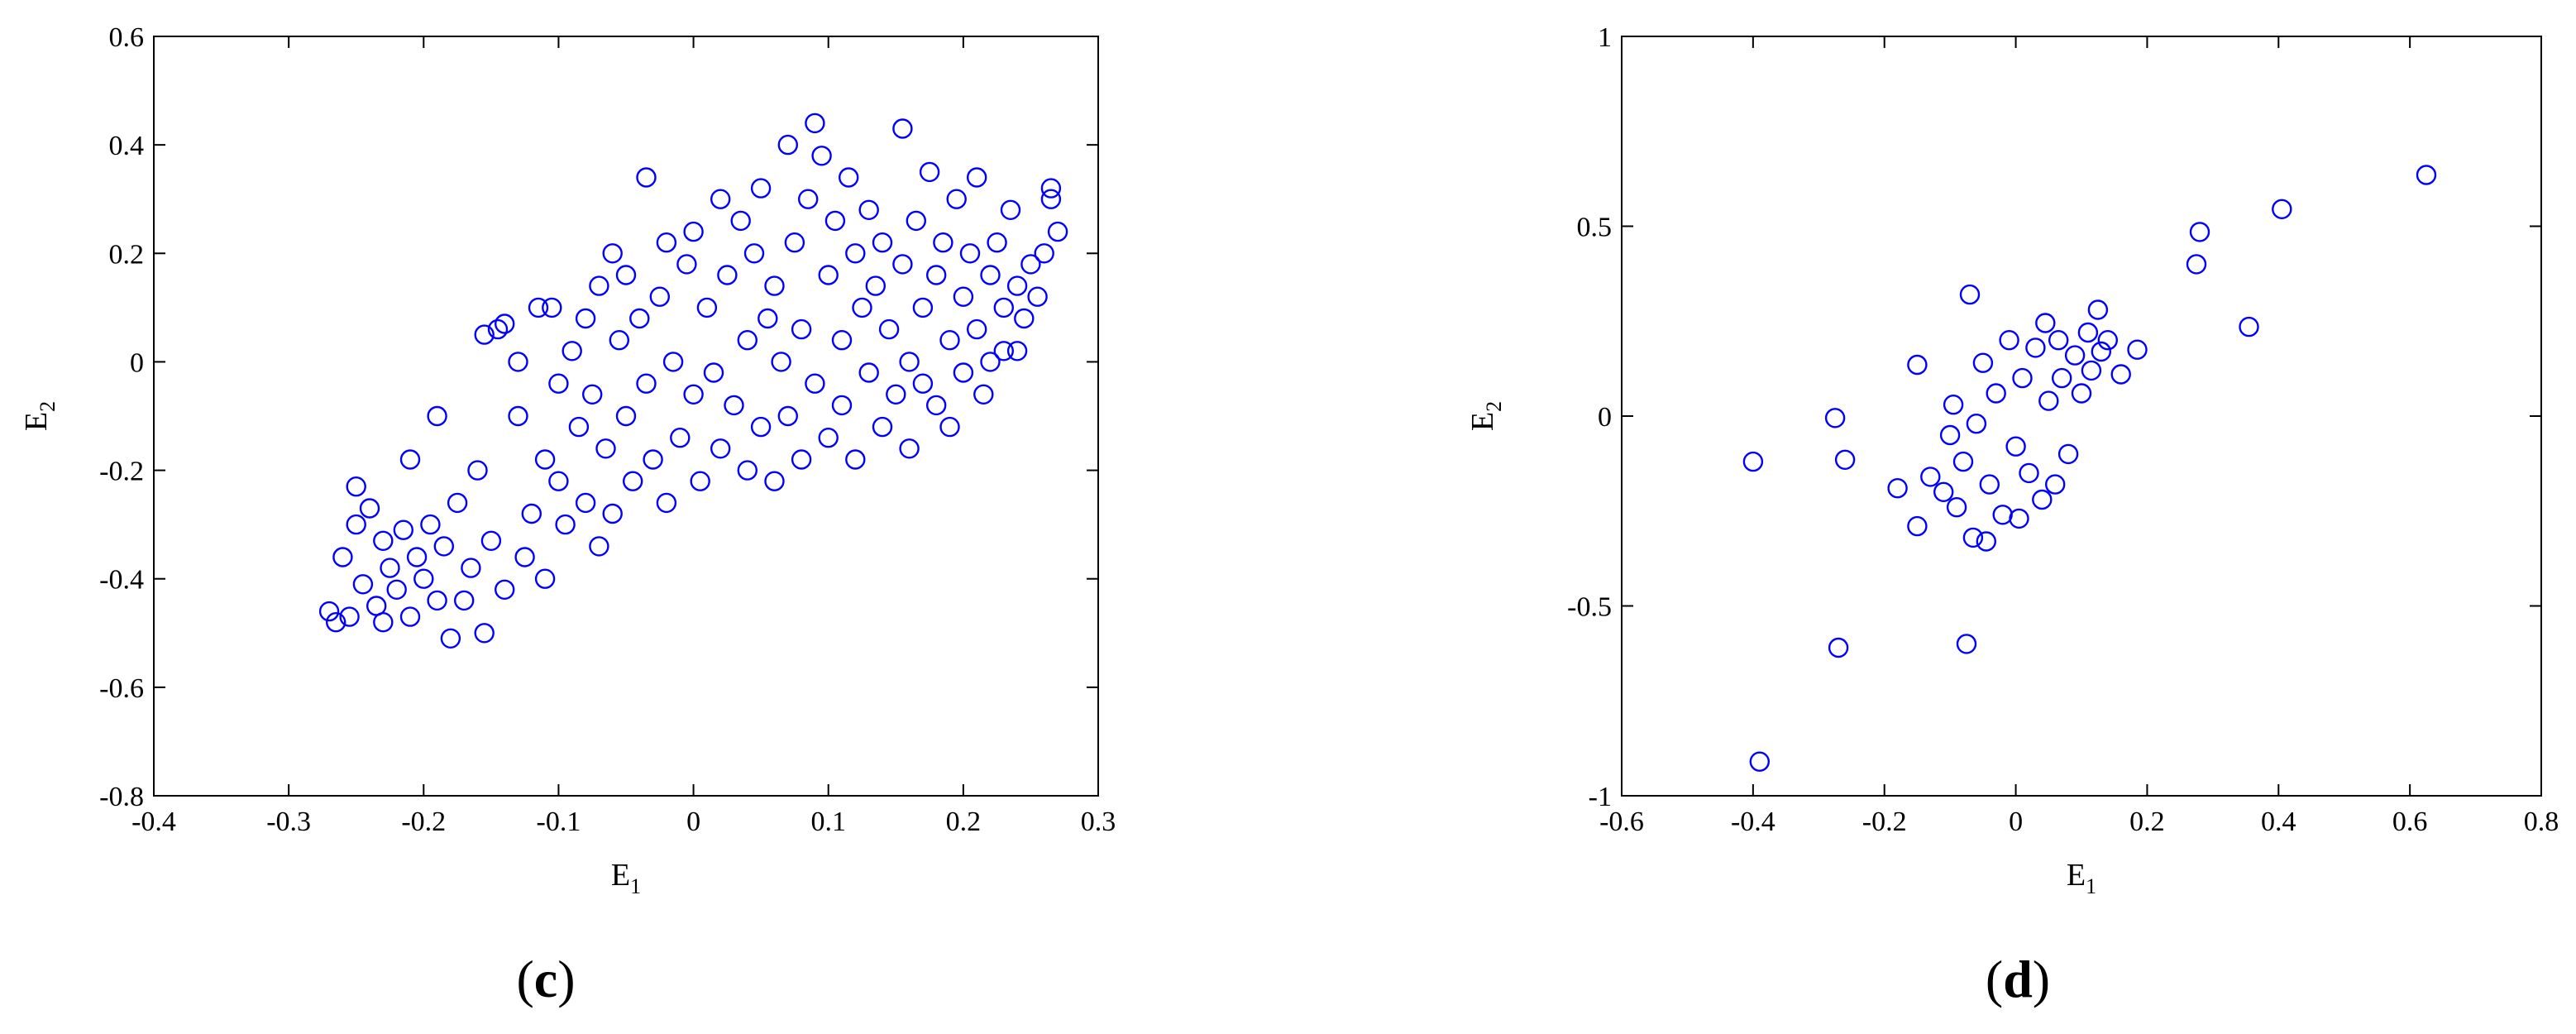 This screenshot has height=1034, width=2576. What do you see at coordinates (127, 37) in the screenshot?
I see `y-tick-label: 0.6` at bounding box center [127, 37].